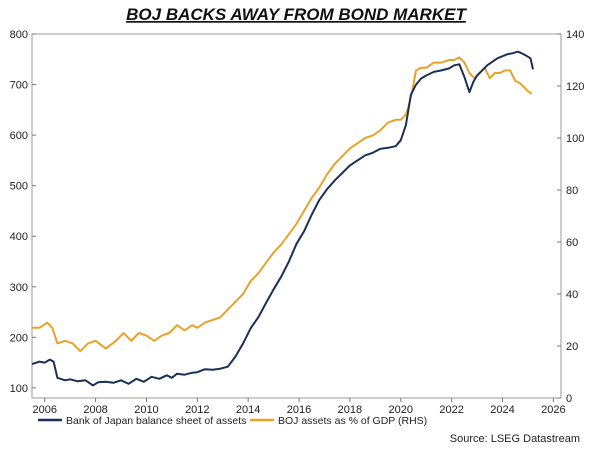 This screenshot has height=458, width=598. Describe the element at coordinates (572, 243) in the screenshot. I see `right-tick-label: 60` at that location.